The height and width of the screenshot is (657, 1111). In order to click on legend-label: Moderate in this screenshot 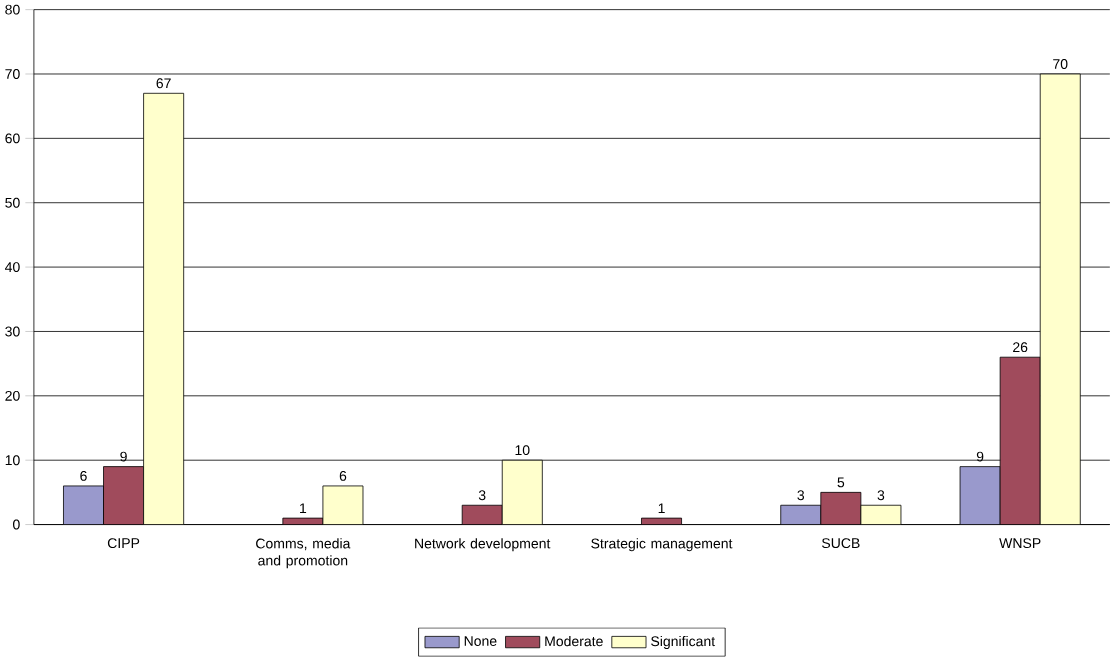, I will do `click(574, 641)`.